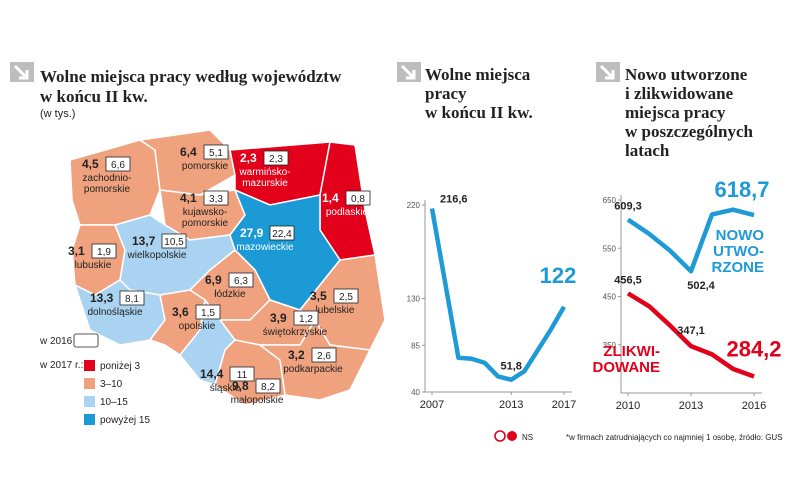 The image size is (805, 483). What do you see at coordinates (564, 405) in the screenshot?
I see `x-tick-label: 2017` at bounding box center [564, 405].